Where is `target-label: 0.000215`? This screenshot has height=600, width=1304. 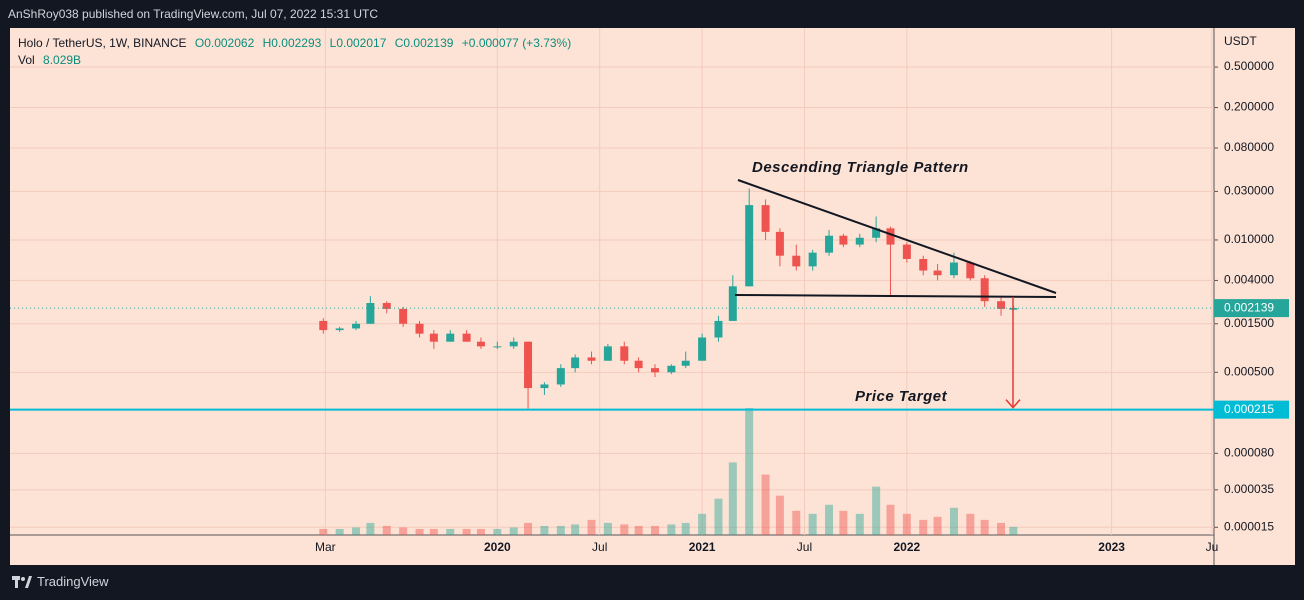 target-label: 0.000215 is located at coordinates (1249, 409).